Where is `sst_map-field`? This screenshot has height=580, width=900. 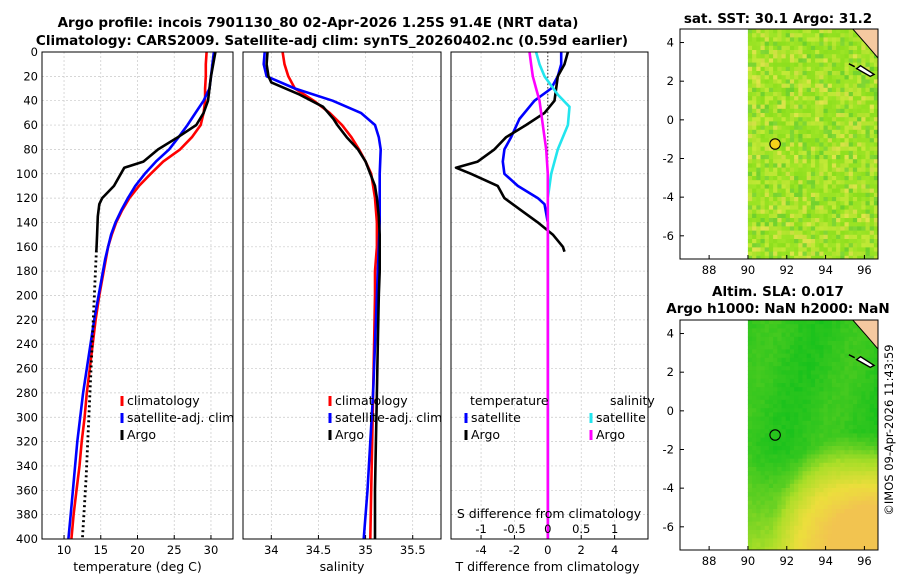 sst_map-field is located at coordinates (779, 144).